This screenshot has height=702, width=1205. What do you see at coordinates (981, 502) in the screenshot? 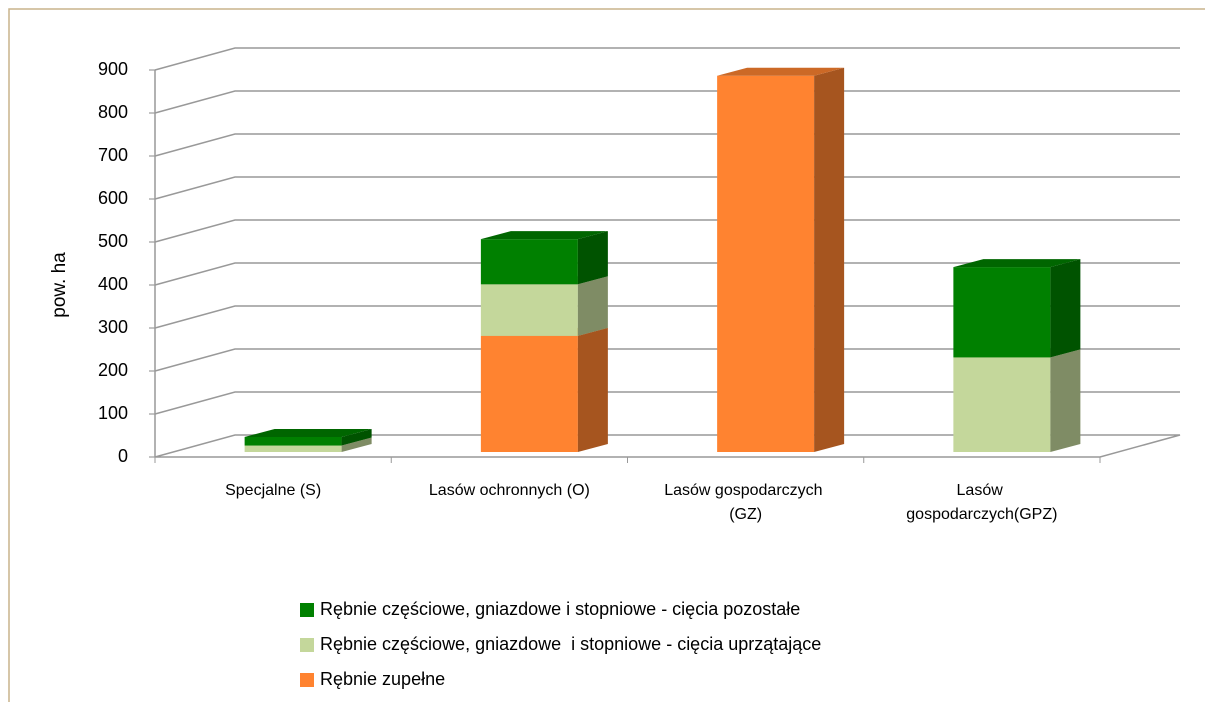
I see `x-tick-label: Lasów gospodarczych(GPZ)` at bounding box center [981, 502].